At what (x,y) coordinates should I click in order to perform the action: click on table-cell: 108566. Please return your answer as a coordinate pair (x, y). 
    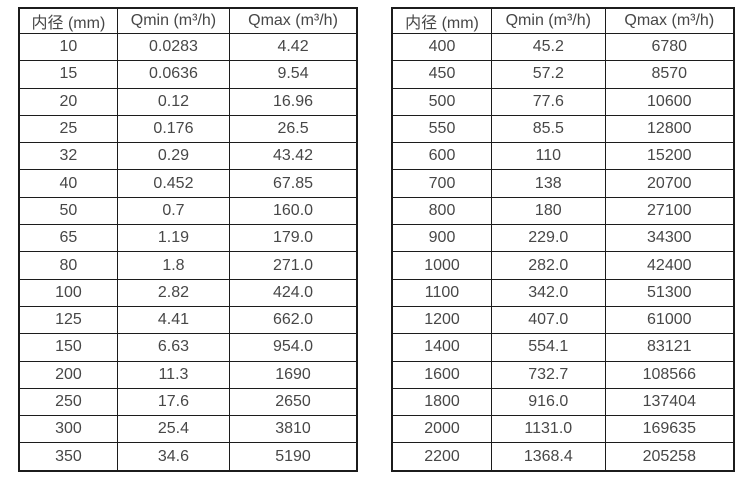
    Looking at the image, I should click on (669, 374).